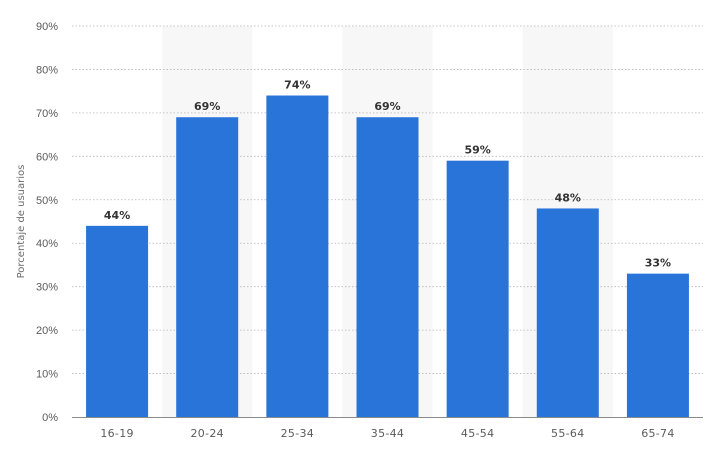 The height and width of the screenshot is (458, 716). Describe the element at coordinates (21, 222) in the screenshot. I see `y-axis-title: Porcentaje de usuarios` at that location.